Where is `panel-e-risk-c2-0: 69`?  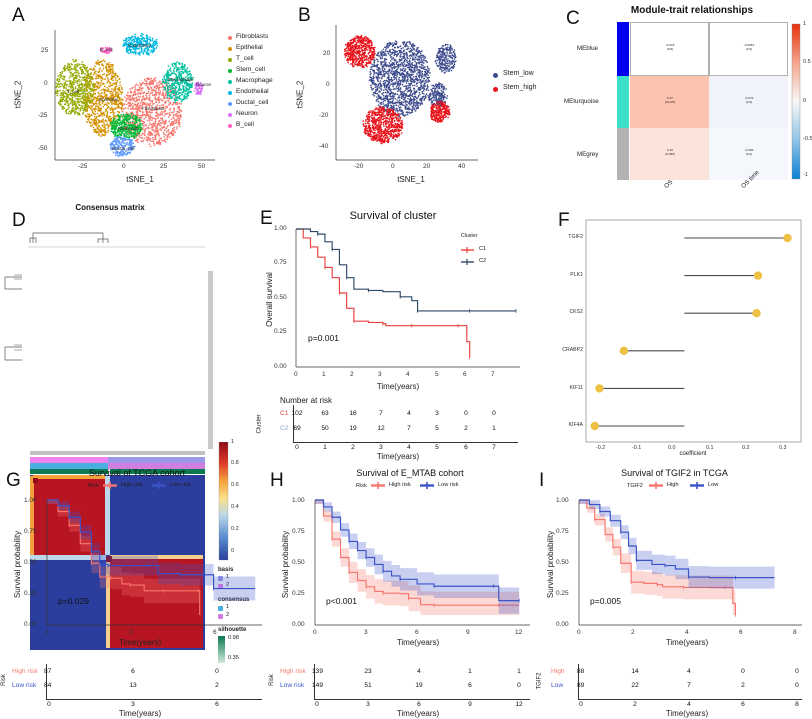 panel-e-risk-c2-0: 69 is located at coordinates (297, 428).